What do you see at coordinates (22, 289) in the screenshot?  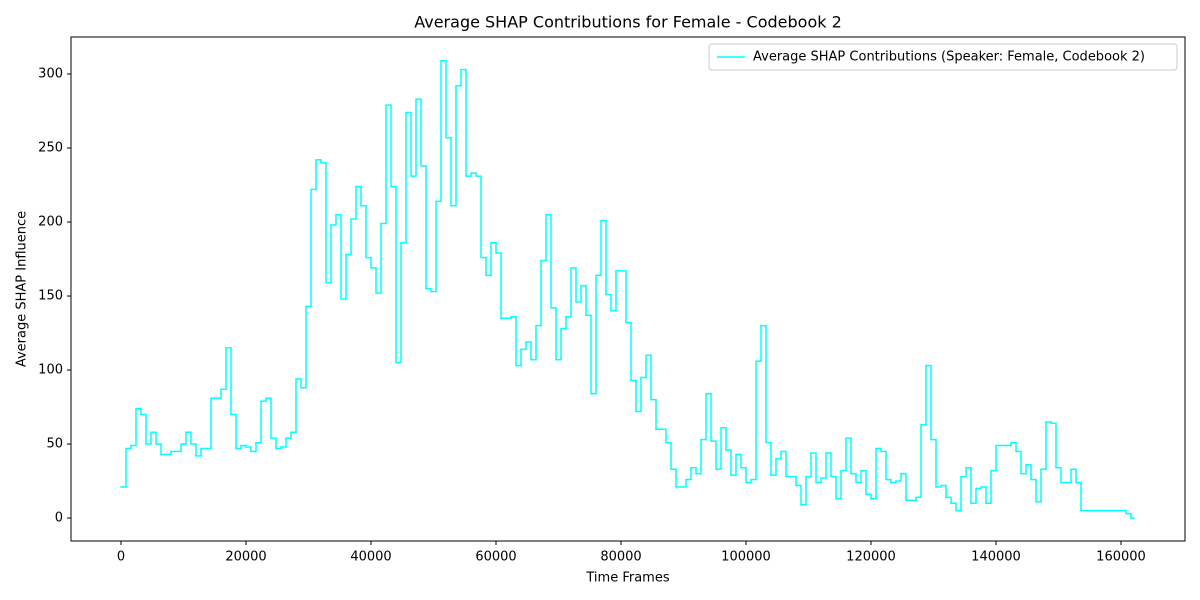 I see `y-axis-label: Average SHAP Influence` at bounding box center [22, 289].